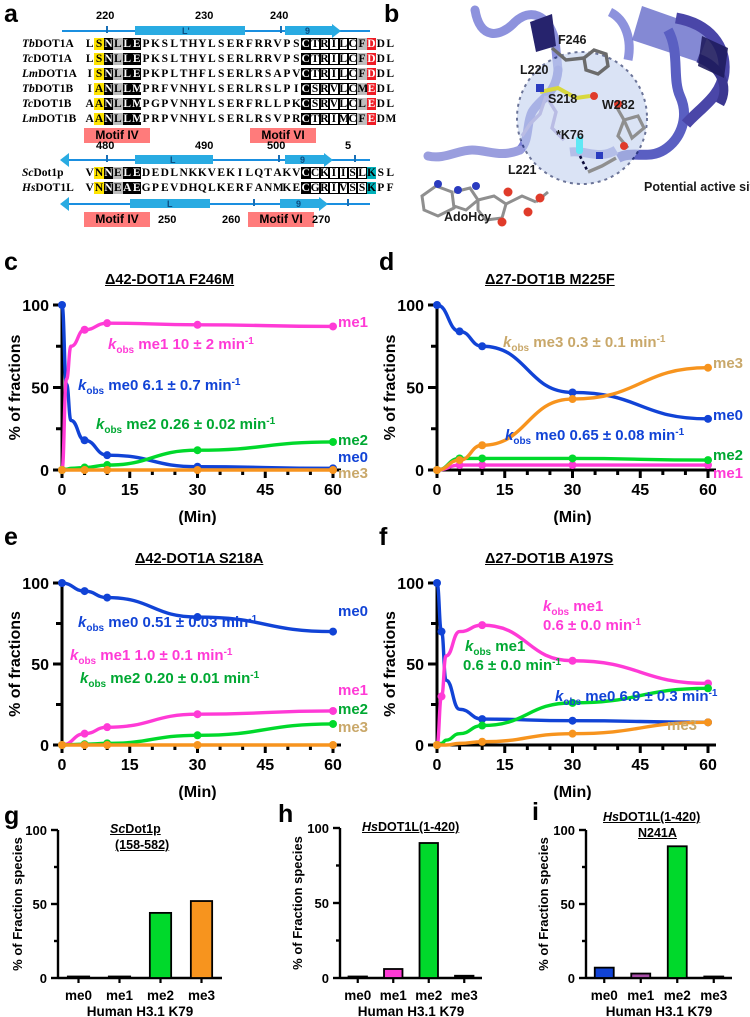 This screenshot has width=750, height=1017. I want to click on alignment-sequence: AANL LMPGP VNHYL S ER F RL L PKC S RVLCL EDL, so click(240, 104).